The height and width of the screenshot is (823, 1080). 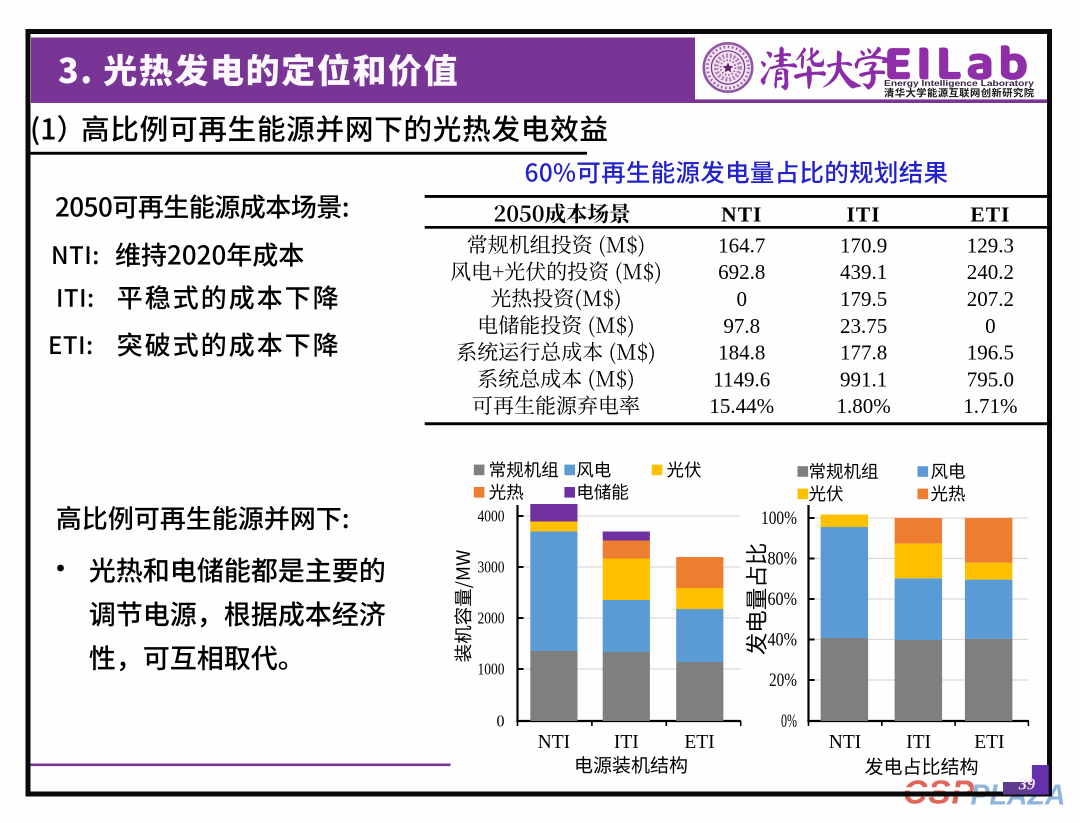 What do you see at coordinates (741, 406) in the screenshot?
I see `svg-text: 15.44%` at bounding box center [741, 406].